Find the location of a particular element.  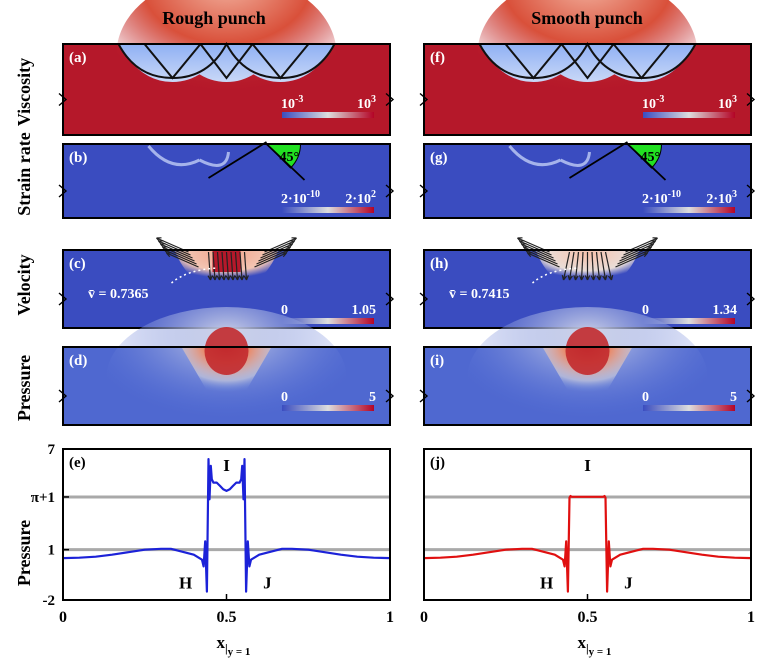

panel-c: v̄ = 0.7365 0 1.05 (c) is located at coordinates (226, 283).